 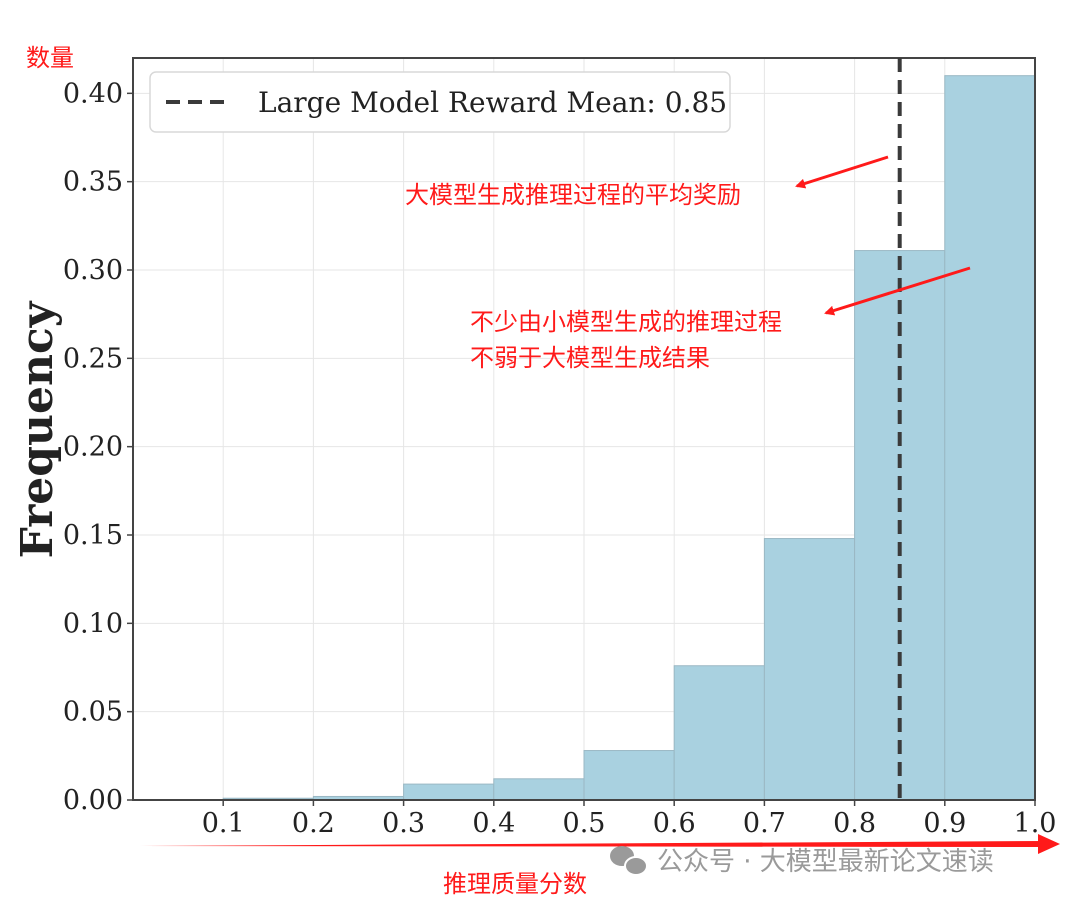 I want to click on legend: Large Model Reward Mean: 0.85, so click(x=440, y=102).